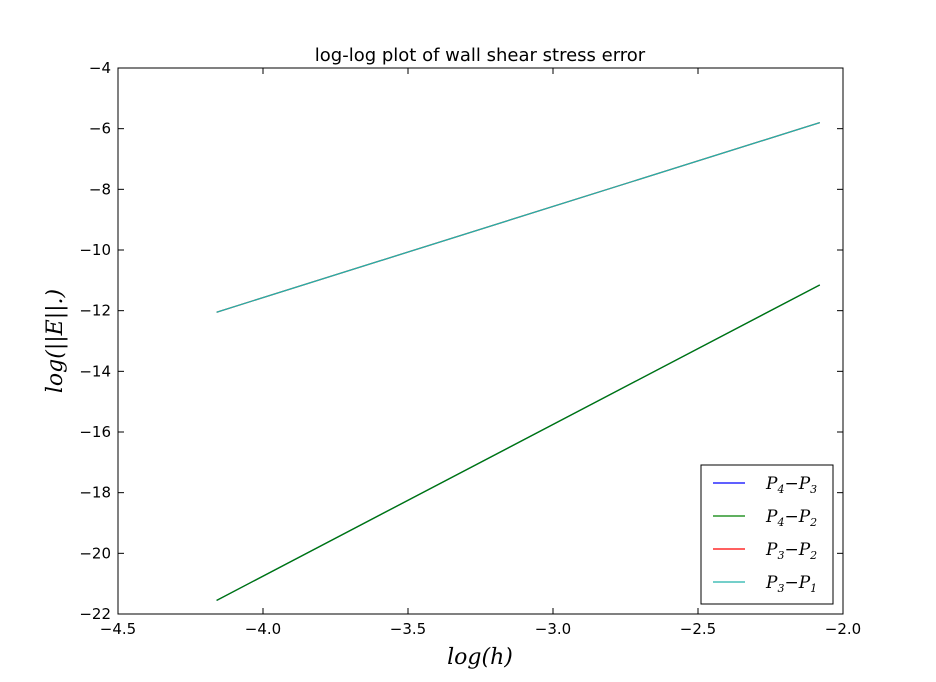 The height and width of the screenshot is (682, 936). What do you see at coordinates (791, 518) in the screenshot?
I see `legend-label-2: P4−P2` at bounding box center [791, 518].